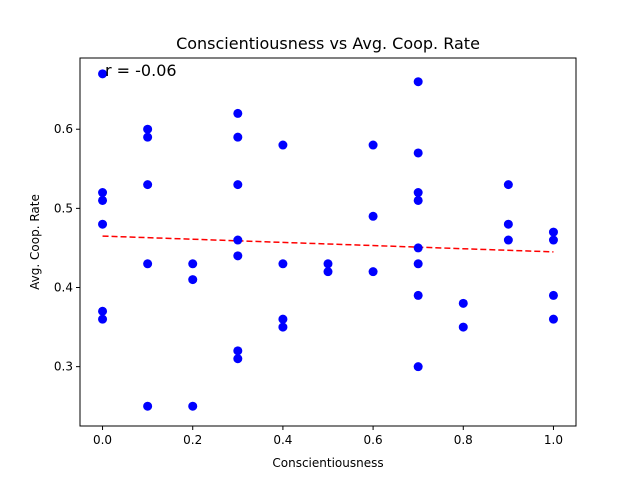 This screenshot has width=640, height=480. I want to click on x-tick-label: 1.0, so click(553, 440).